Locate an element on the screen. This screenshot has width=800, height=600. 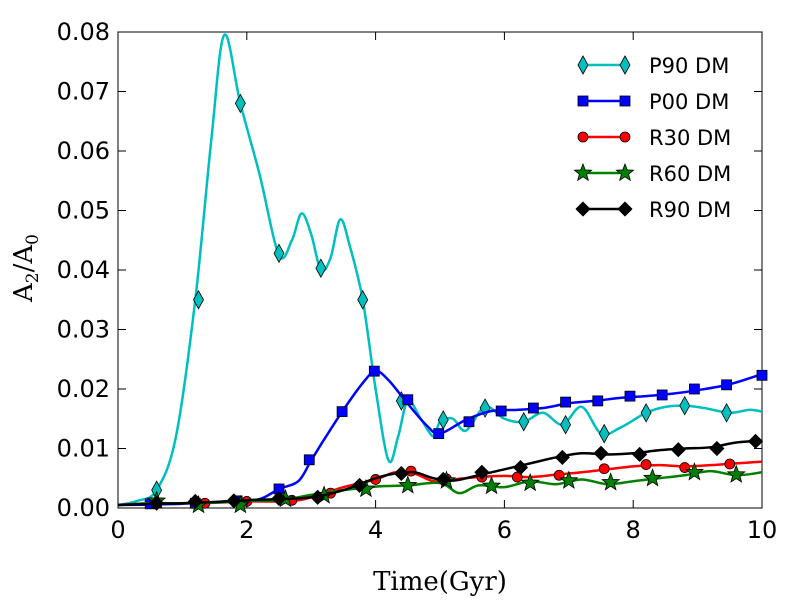
y-tick-label-1: 0.01 is located at coordinates (83, 449).